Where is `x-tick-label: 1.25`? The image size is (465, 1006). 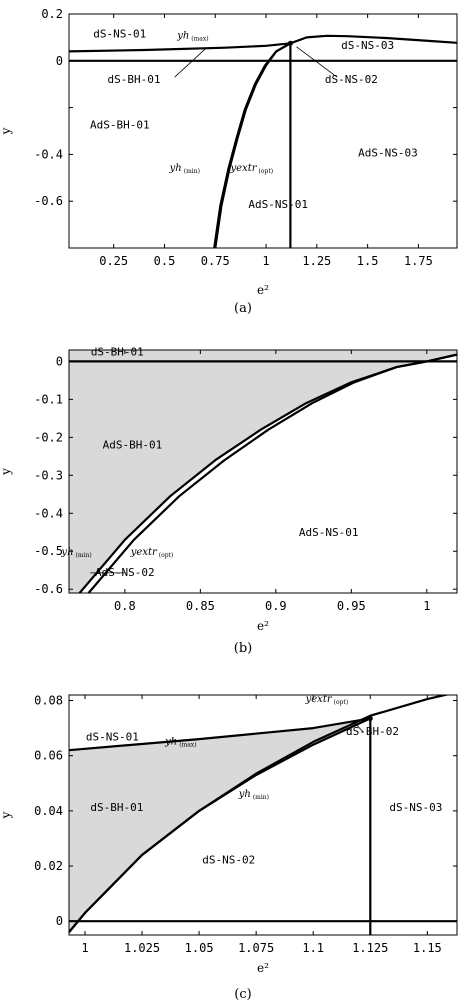
x-tick-label: 1.25 is located at coordinates (316, 261).